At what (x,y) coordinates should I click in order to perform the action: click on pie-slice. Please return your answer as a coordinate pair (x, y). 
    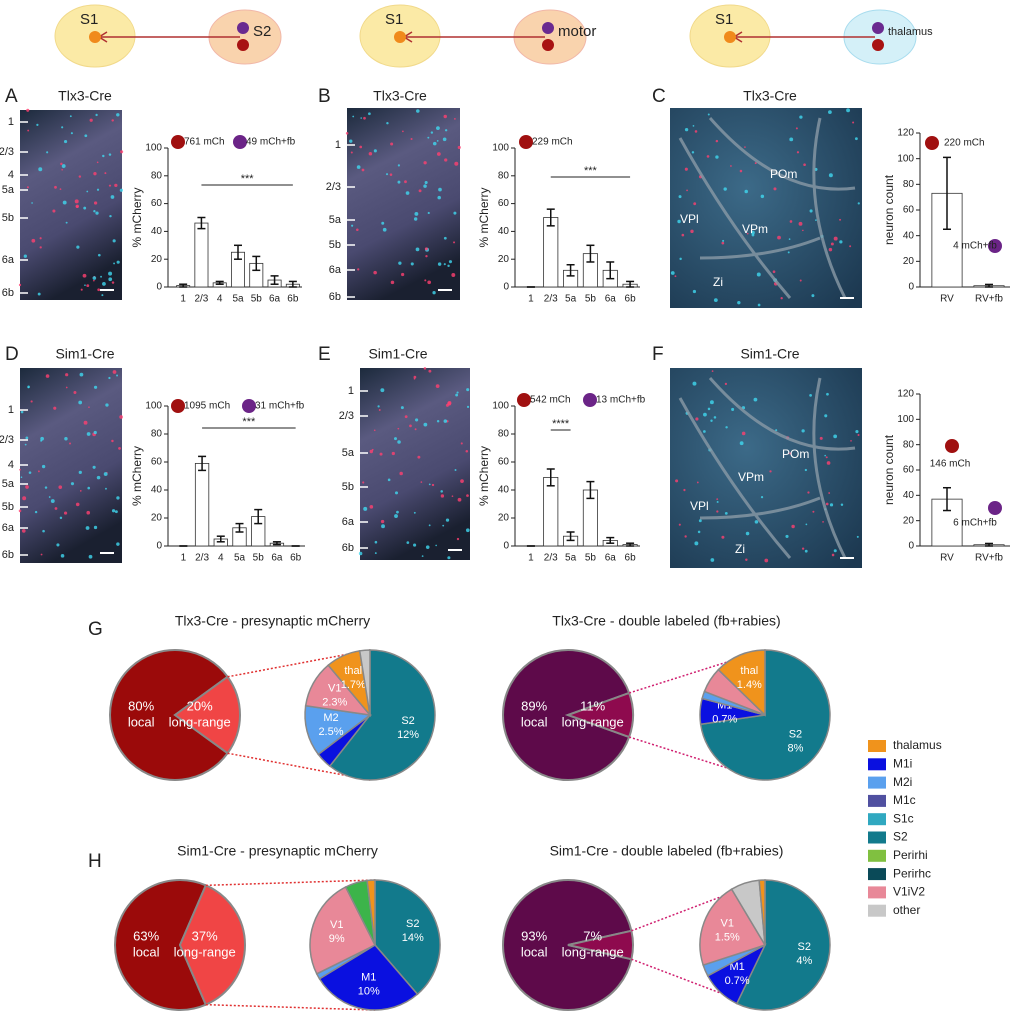
    Looking at the image, I should click on (762, 912).